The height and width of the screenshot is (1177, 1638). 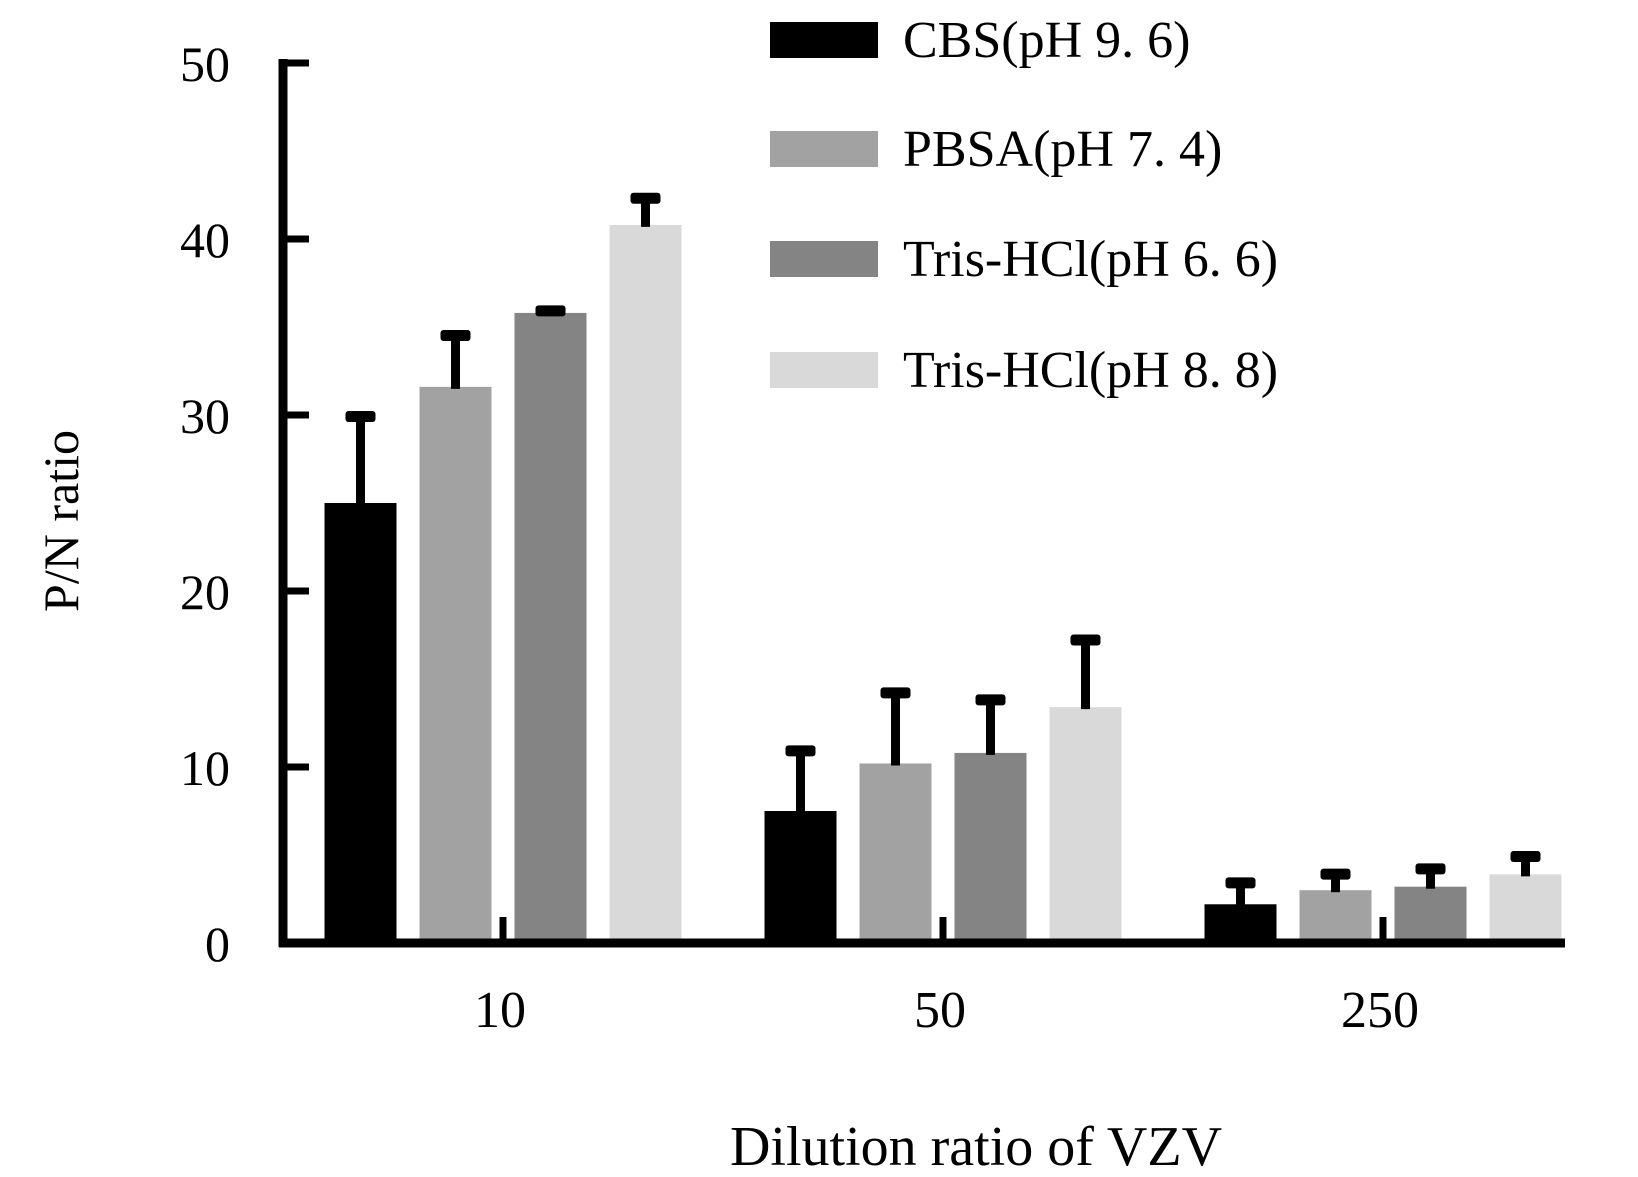 What do you see at coordinates (940, 1010) in the screenshot?
I see `x-tick-label: 50` at bounding box center [940, 1010].